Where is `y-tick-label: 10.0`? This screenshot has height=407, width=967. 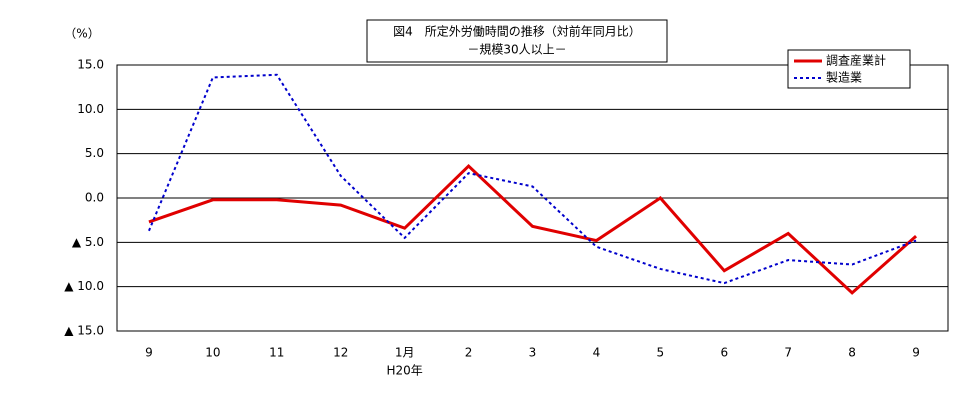 y-tick-label: 10.0 is located at coordinates (90, 109).